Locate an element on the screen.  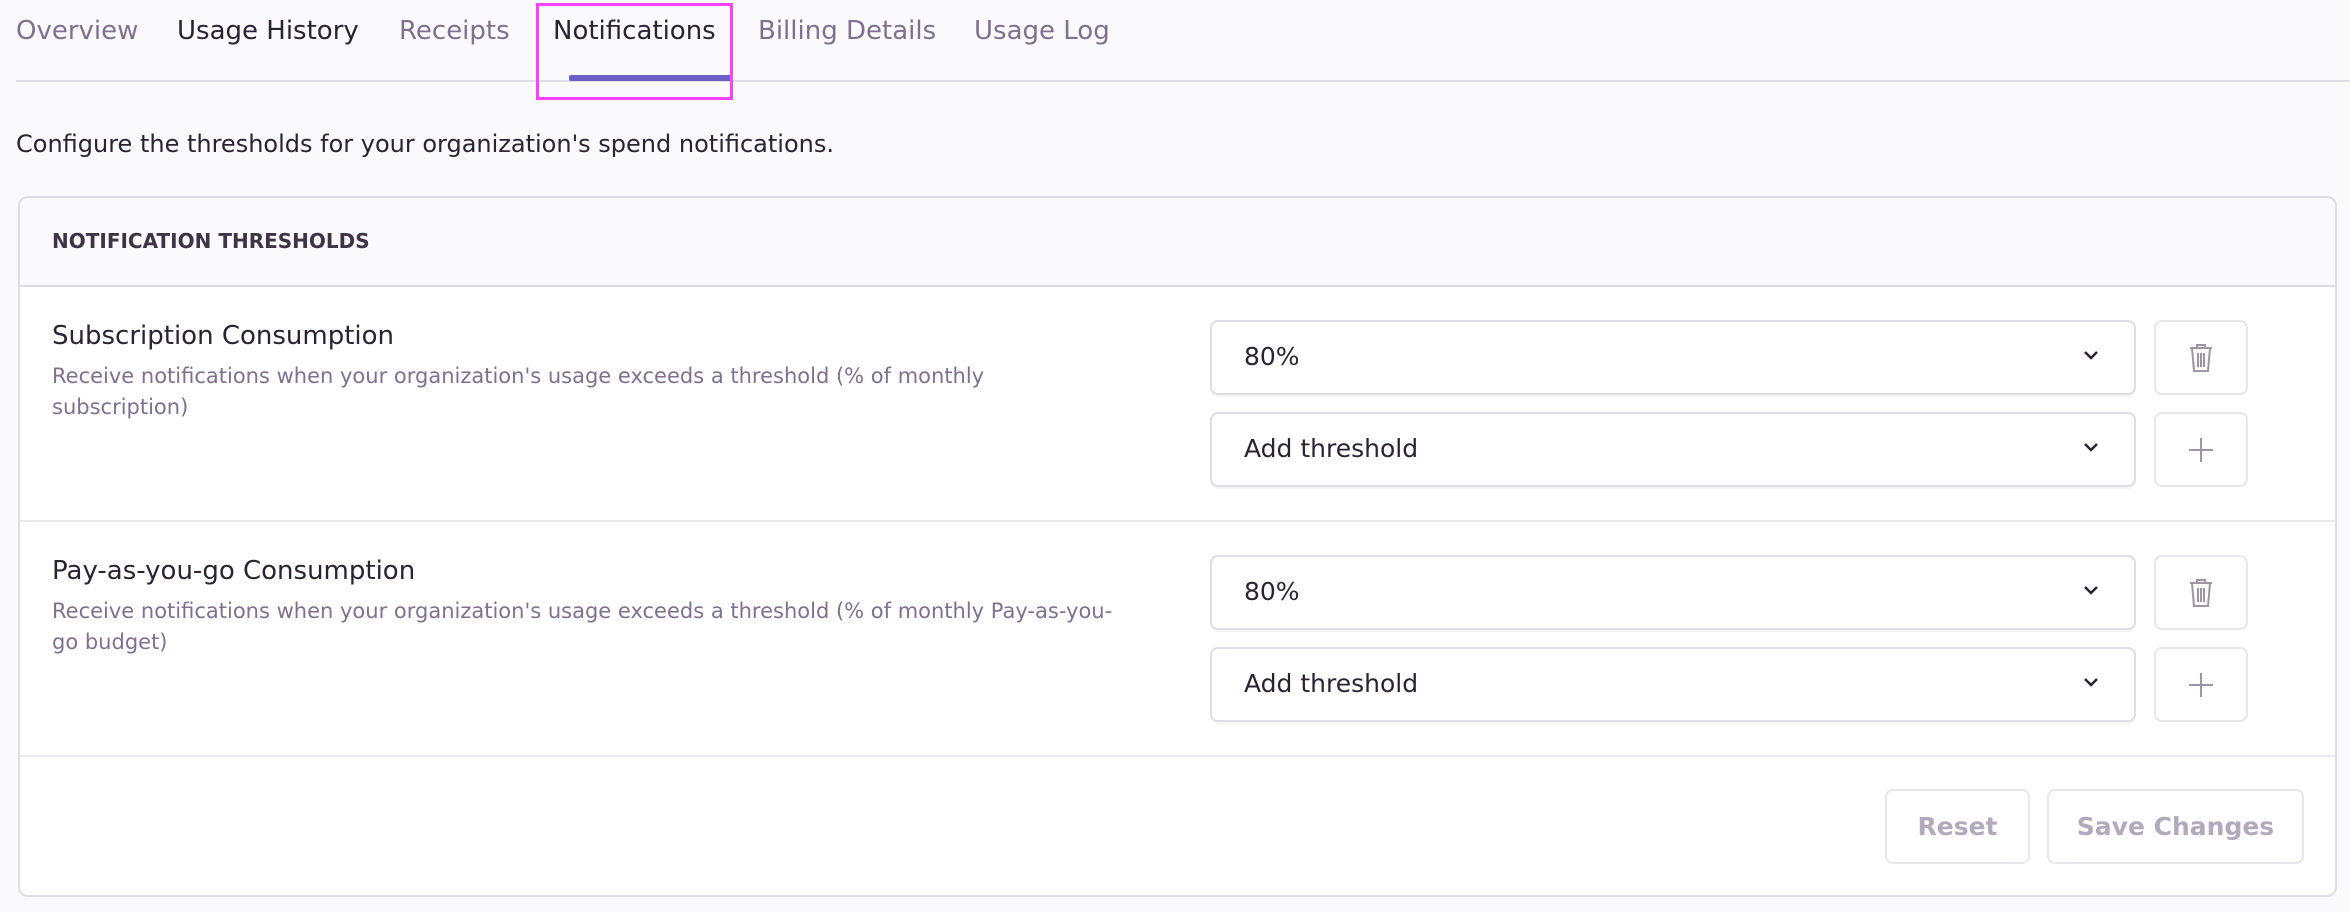
highlight-box is located at coordinates (634, 51).